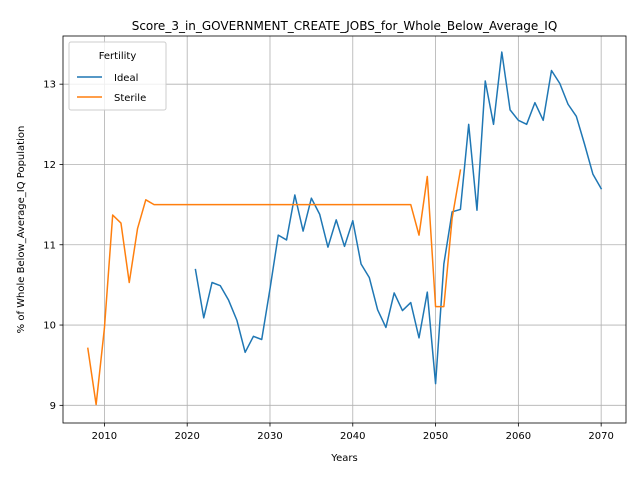 The height and width of the screenshot is (480, 640). Describe the element at coordinates (104, 436) in the screenshot. I see `x-tick-label: 2010` at that location.